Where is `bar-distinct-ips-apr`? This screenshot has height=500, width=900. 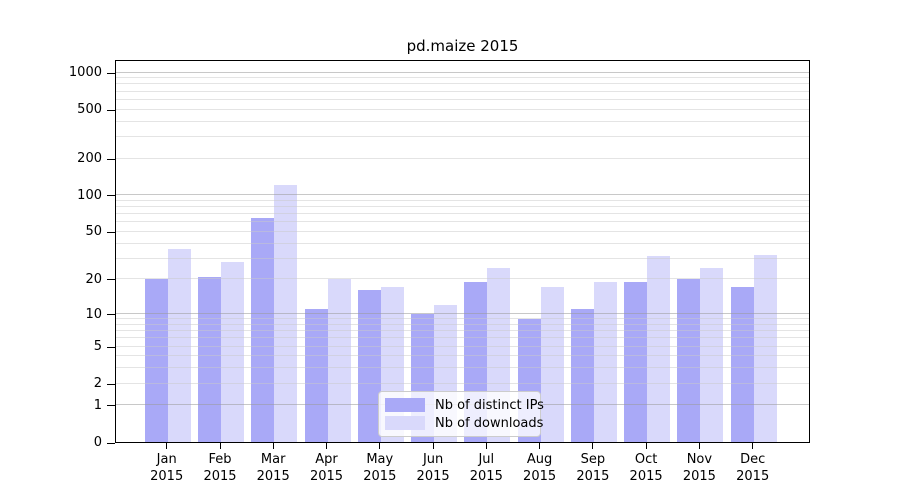
bar-distinct-ips-apr is located at coordinates (316, 375).